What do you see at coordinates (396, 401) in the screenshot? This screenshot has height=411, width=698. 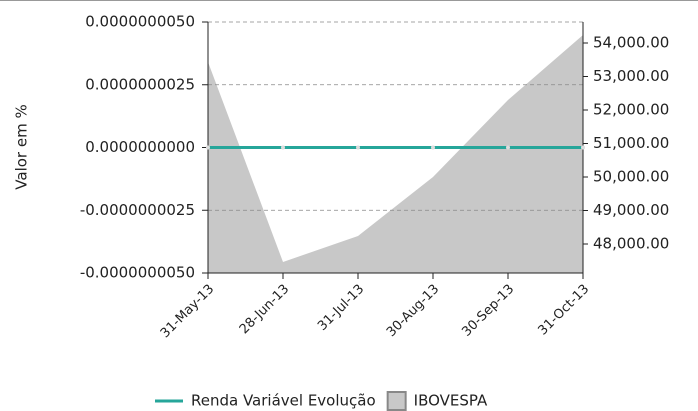 I see `legend-swatch` at bounding box center [396, 401].